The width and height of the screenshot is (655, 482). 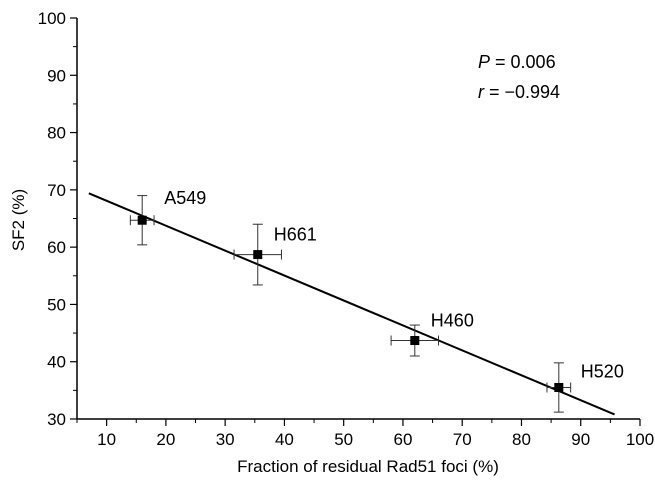 What do you see at coordinates (640, 439) in the screenshot?
I see `x-tick-label: 100` at bounding box center [640, 439].